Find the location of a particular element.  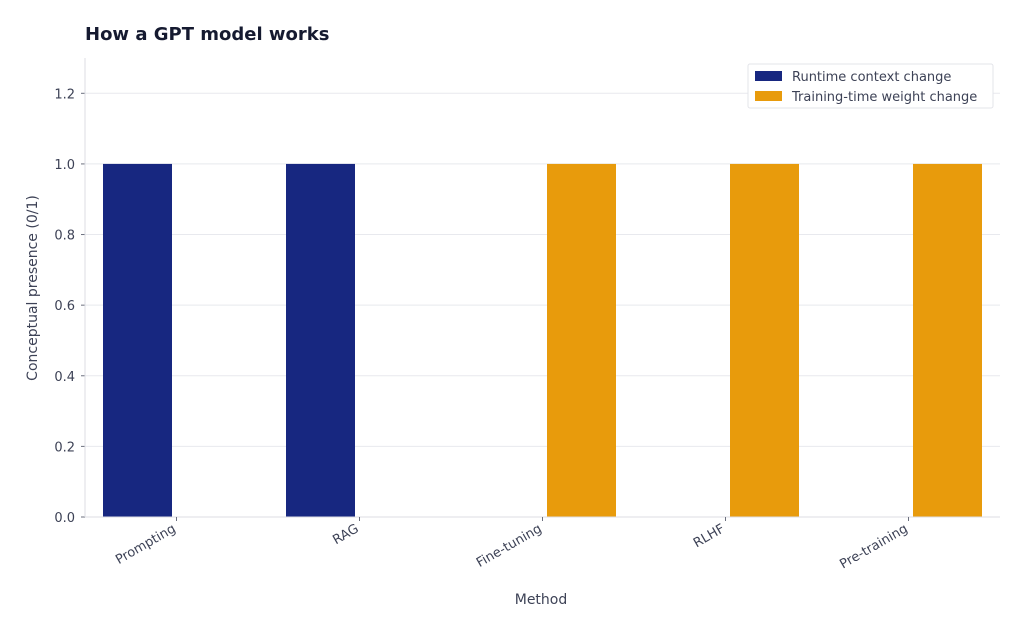

bar-training-pre-training is located at coordinates (947, 340).